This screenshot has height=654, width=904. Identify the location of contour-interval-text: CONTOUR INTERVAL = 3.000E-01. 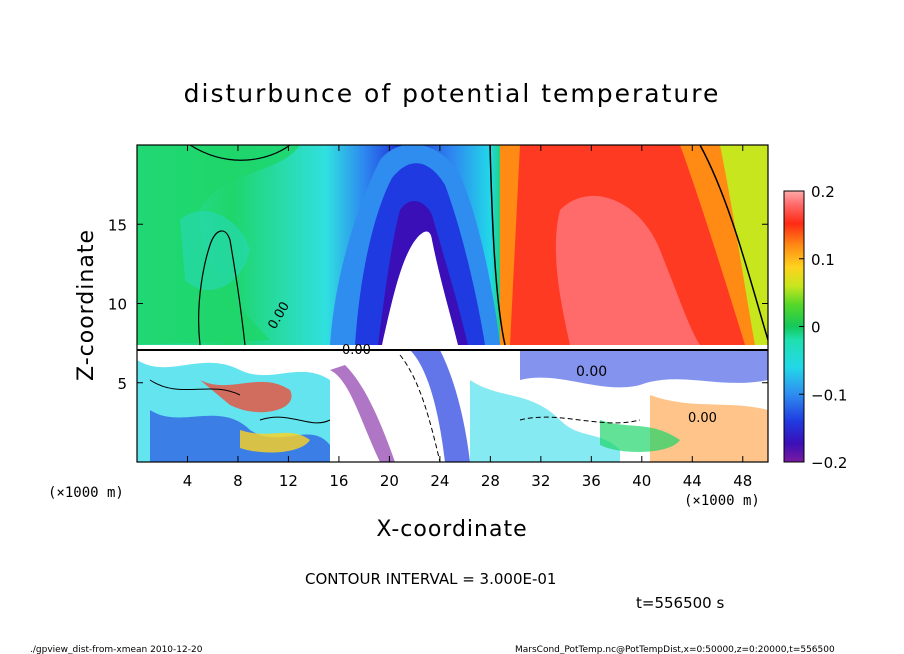
(430, 579).